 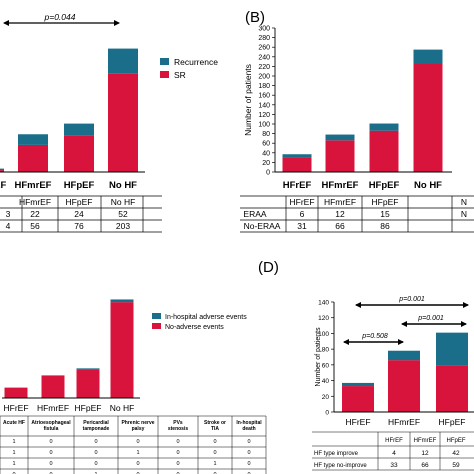 I want to click on table-header: HFmrEF, so click(x=35, y=202).